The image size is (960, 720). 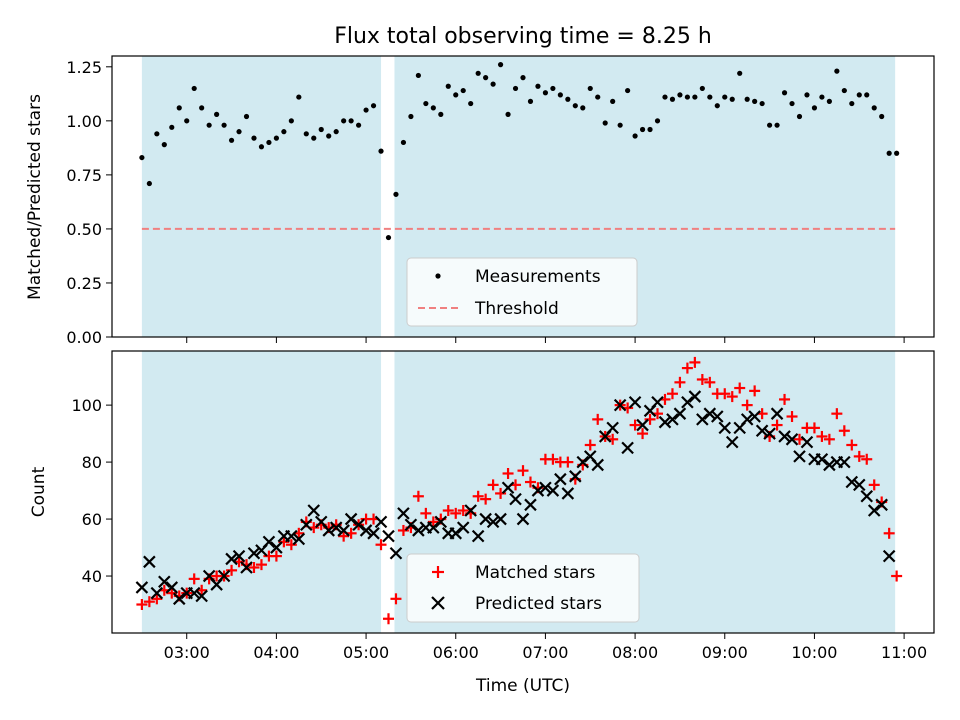 I want to click on bottom-x-tick-label: 03:00, so click(x=187, y=652).